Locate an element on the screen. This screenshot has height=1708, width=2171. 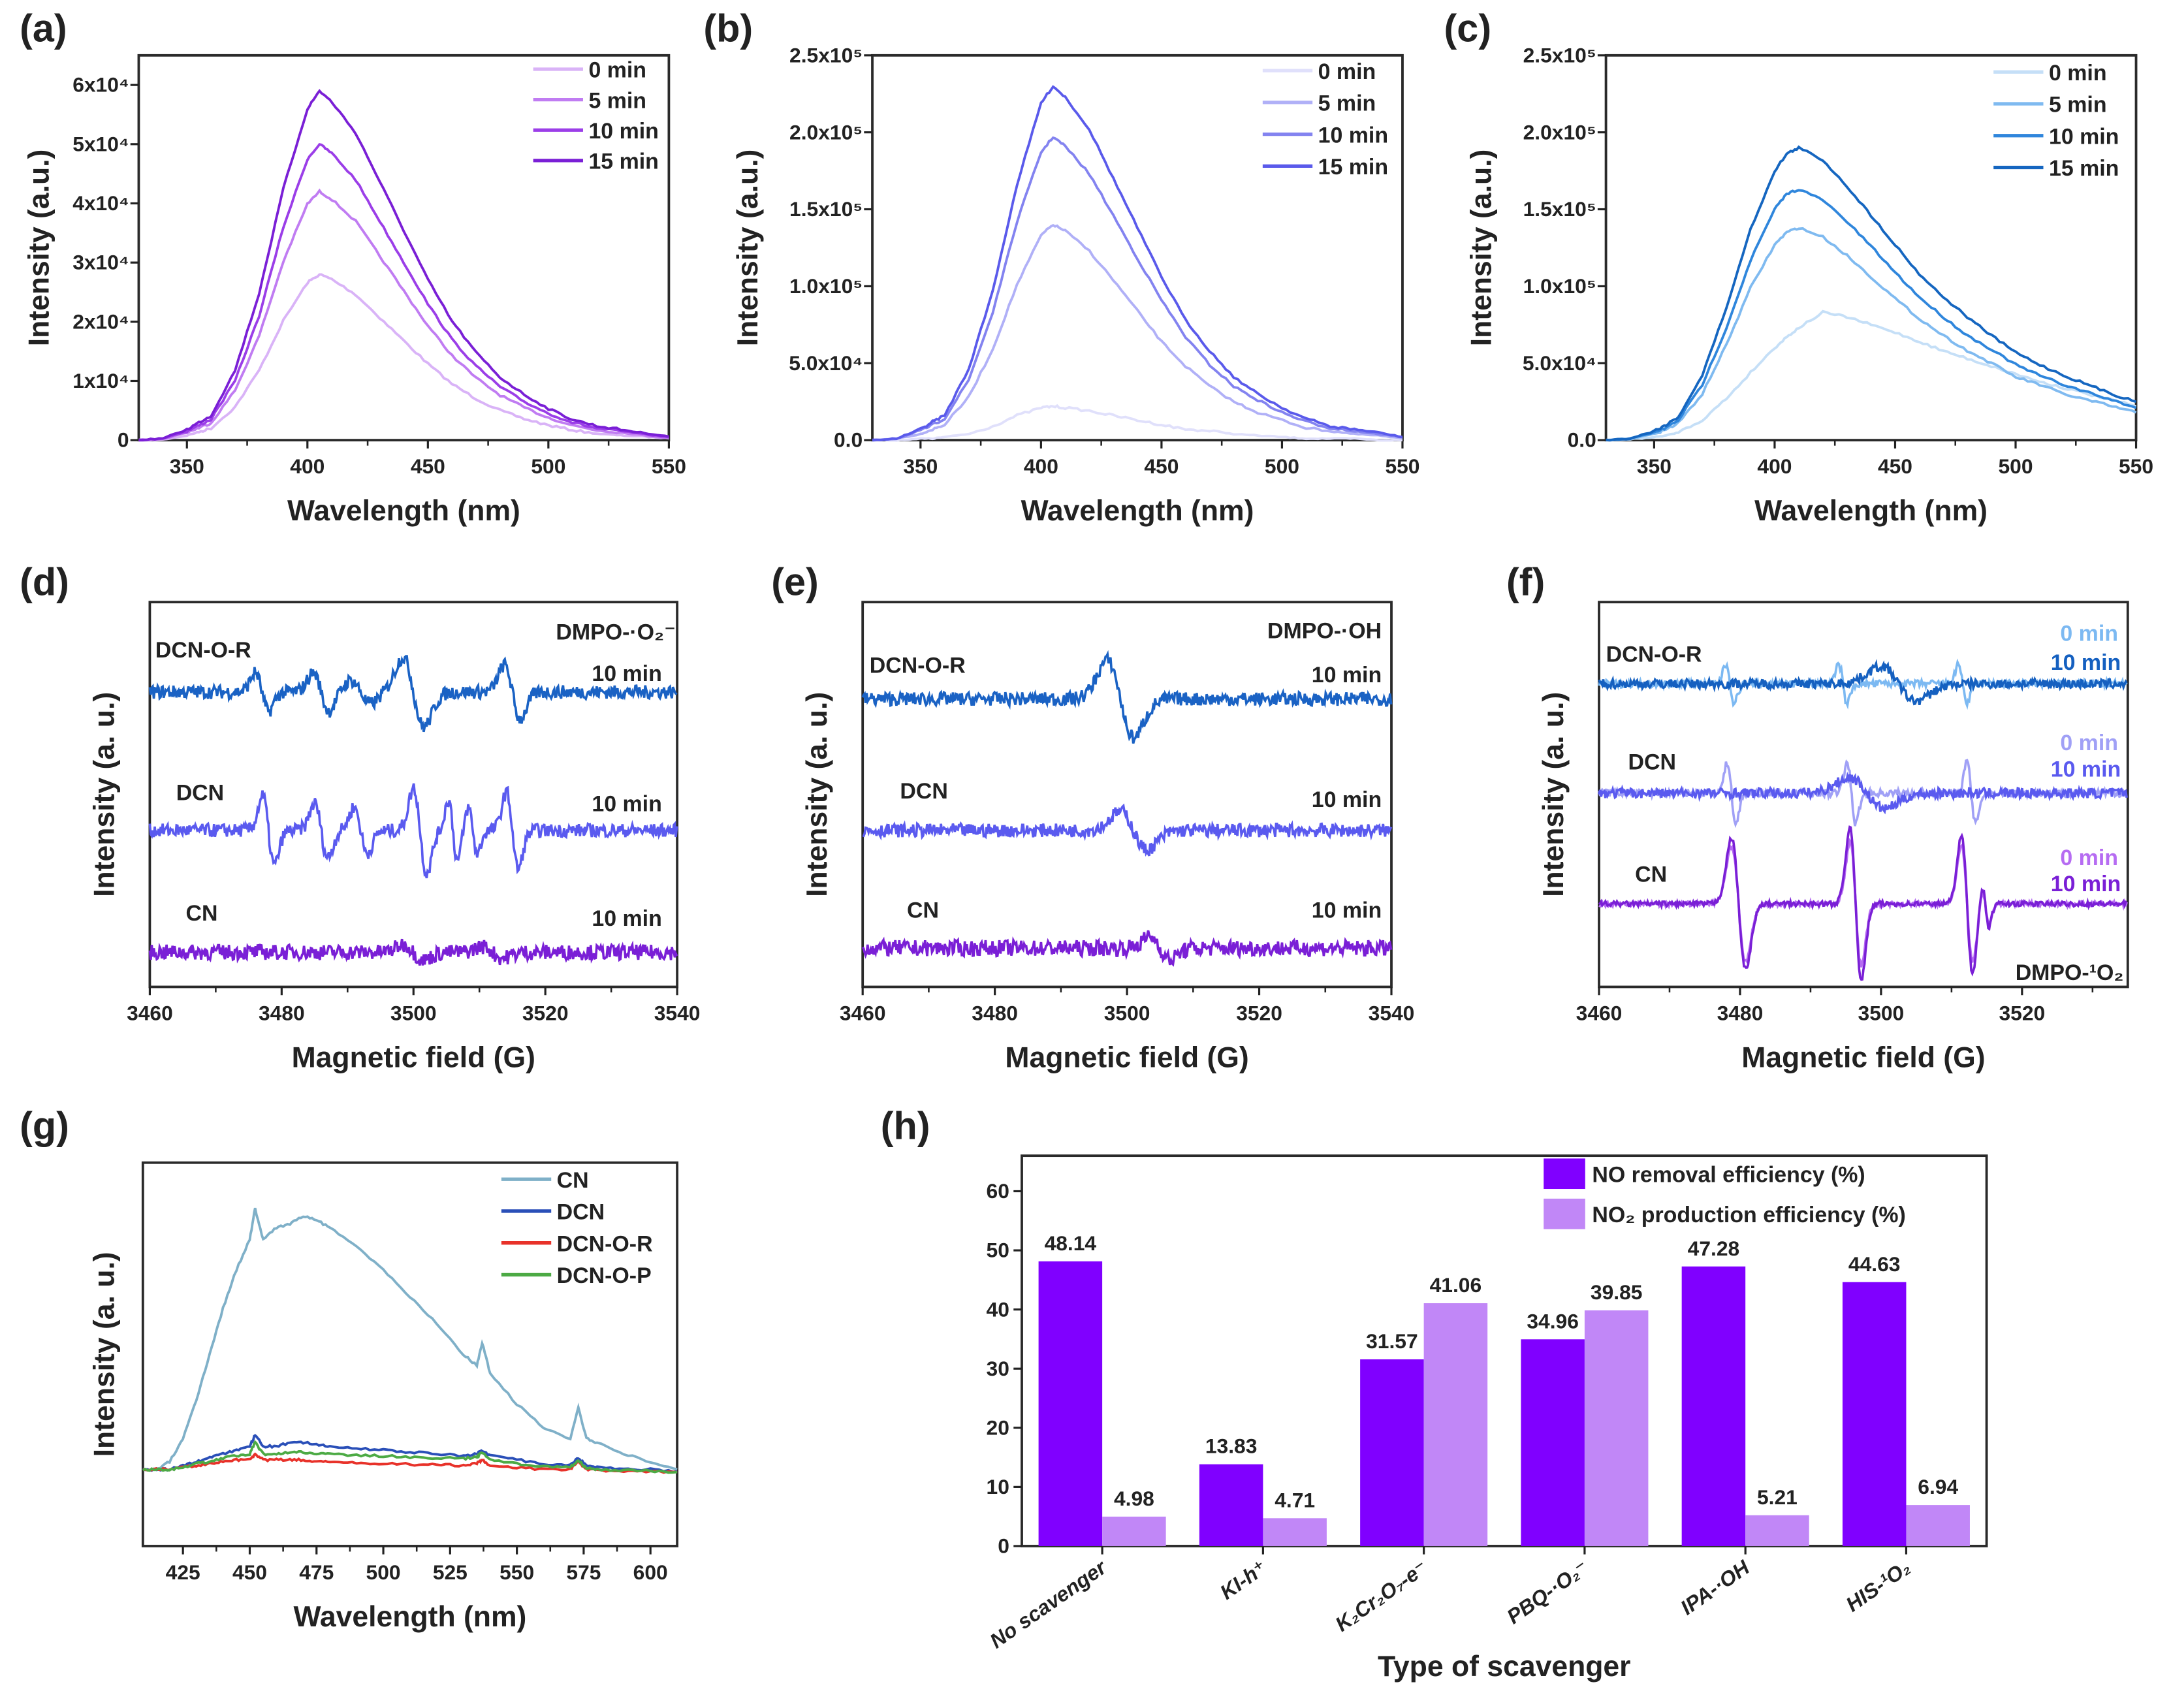
x-axis-label: Wavelength (nm) is located at coordinates (1137, 511).